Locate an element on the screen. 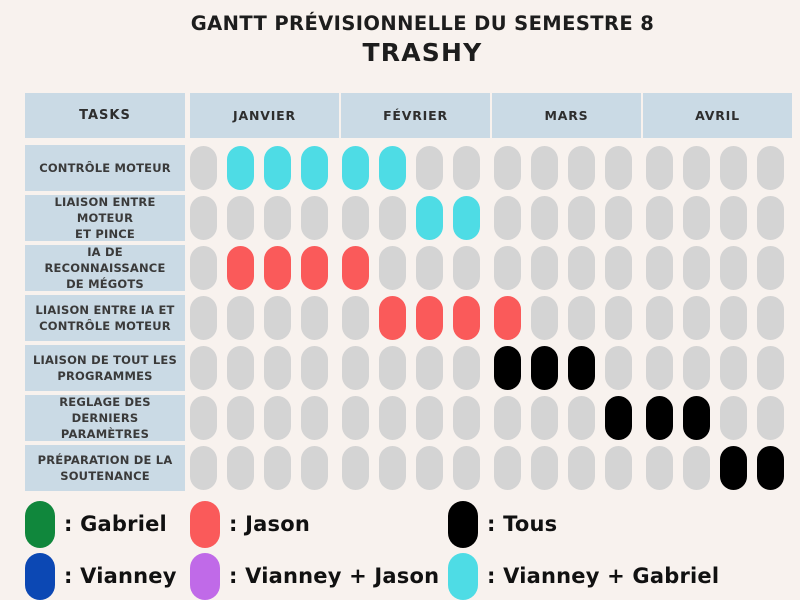  task-label: IA DE RECONNAISSANCE DE MÉGOTS is located at coordinates (105, 268).